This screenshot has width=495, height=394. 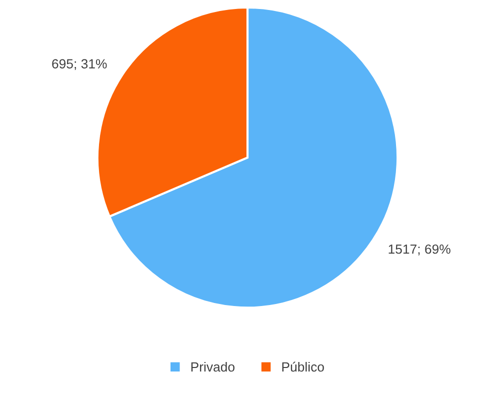 What do you see at coordinates (79, 64) in the screenshot?
I see `data-label: 695; 31%` at bounding box center [79, 64].